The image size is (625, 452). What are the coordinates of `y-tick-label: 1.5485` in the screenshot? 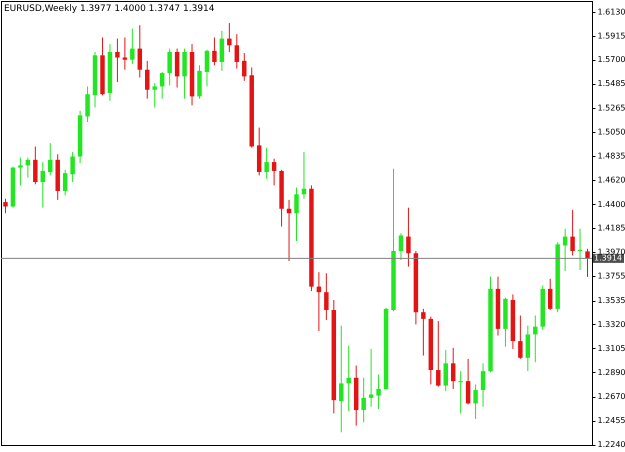 It's located at (611, 83).